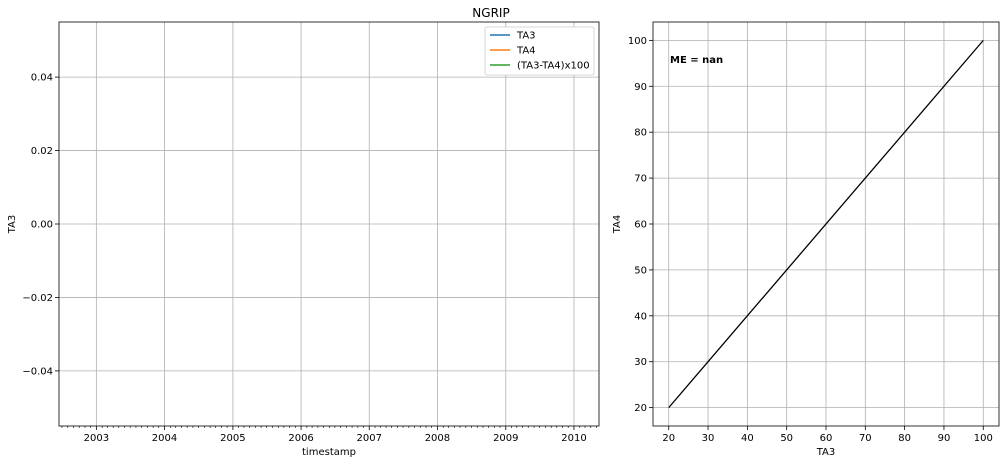 Image resolution: width=1005 pixels, height=463 pixels. I want to click on left-x-tick-label: 2007, so click(369, 438).